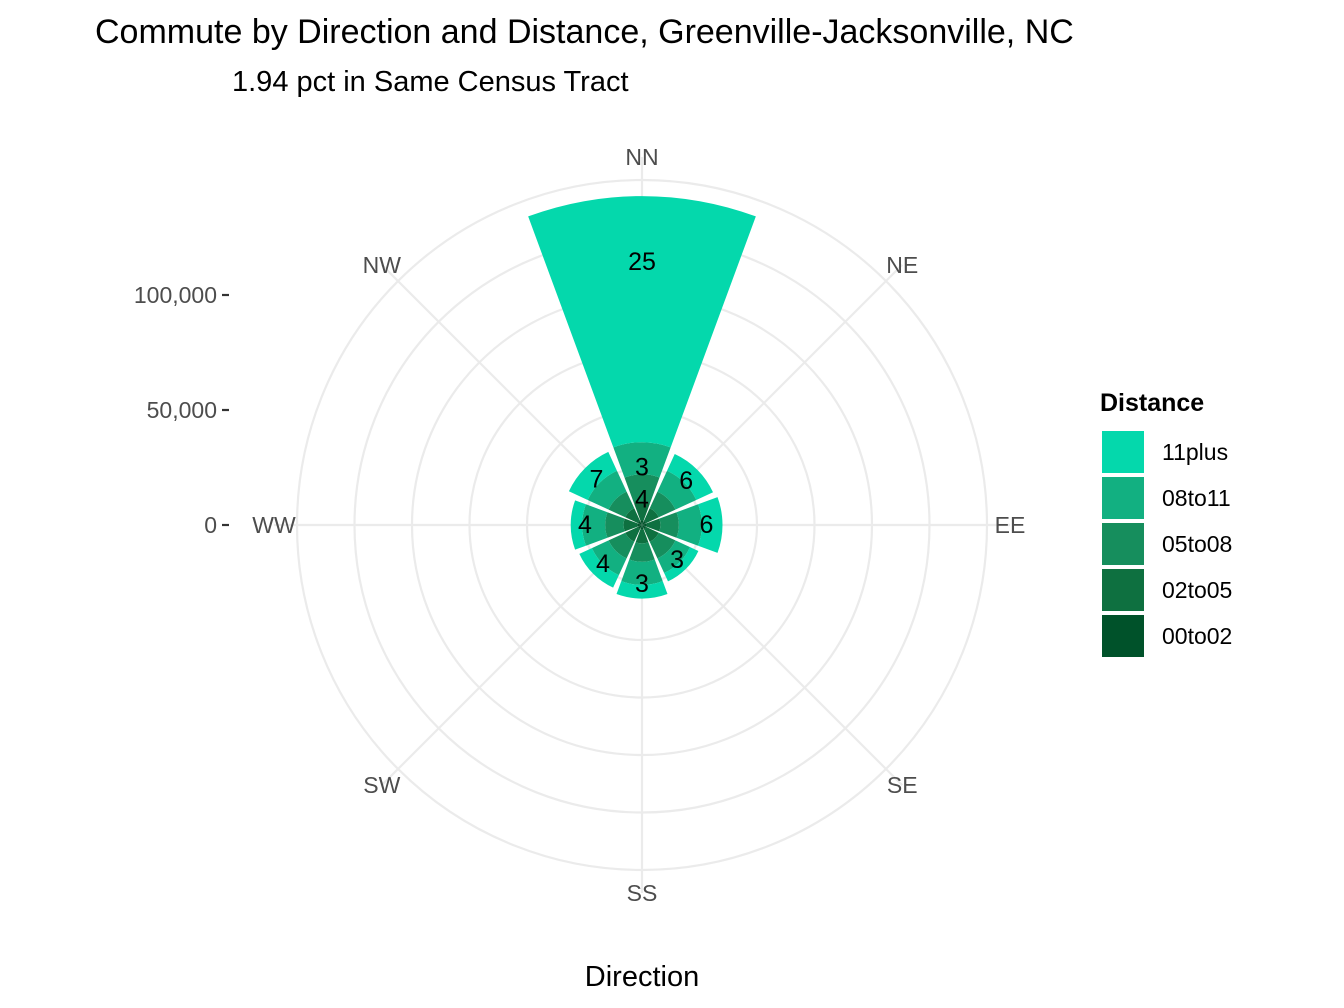 The width and height of the screenshot is (1344, 1008). I want to click on legend-label-08to11: 08to11, so click(1196, 498).